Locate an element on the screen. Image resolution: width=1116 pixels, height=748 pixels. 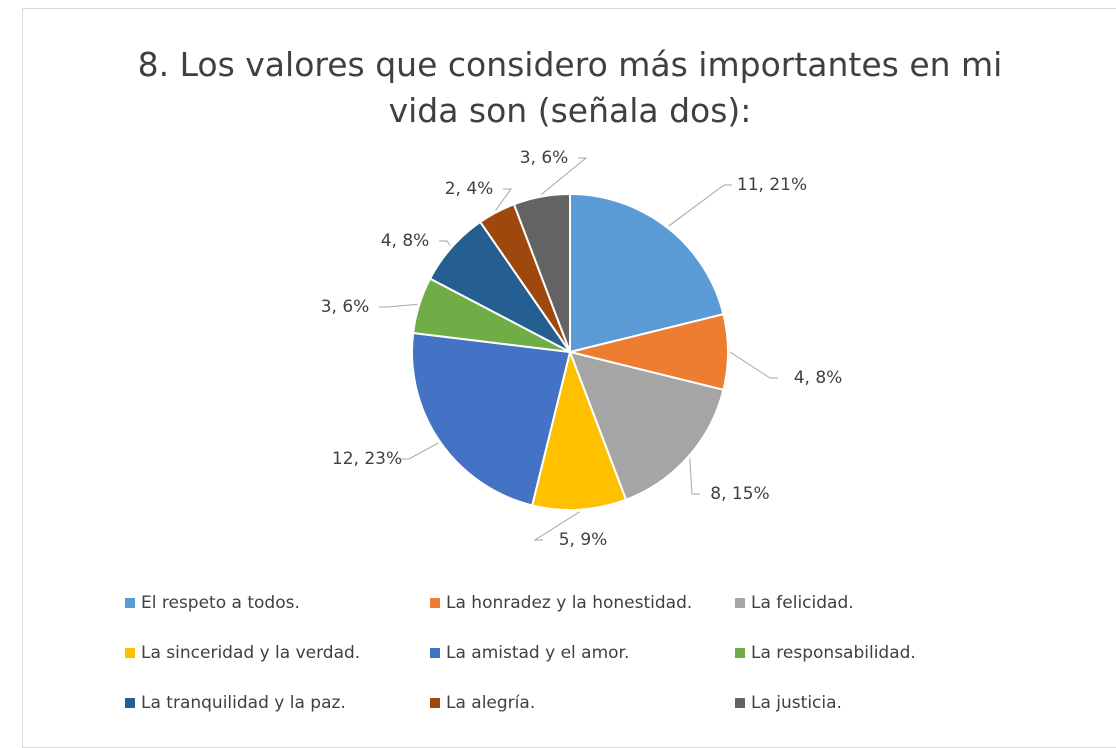
legend-label: La alegría. is located at coordinates (490, 703).